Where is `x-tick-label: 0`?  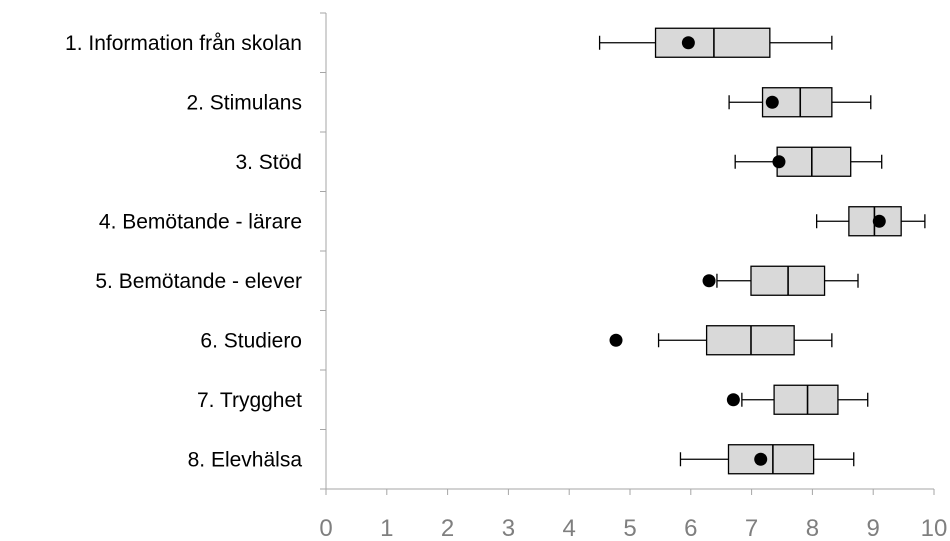 x-tick-label: 0 is located at coordinates (325, 528).